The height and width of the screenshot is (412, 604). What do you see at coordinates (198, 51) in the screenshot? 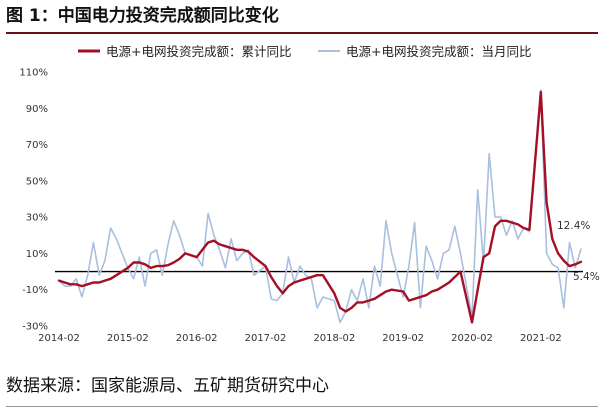
I see `legend-label-1: 电源+电网投资完成额：累计同比` at bounding box center [198, 51].